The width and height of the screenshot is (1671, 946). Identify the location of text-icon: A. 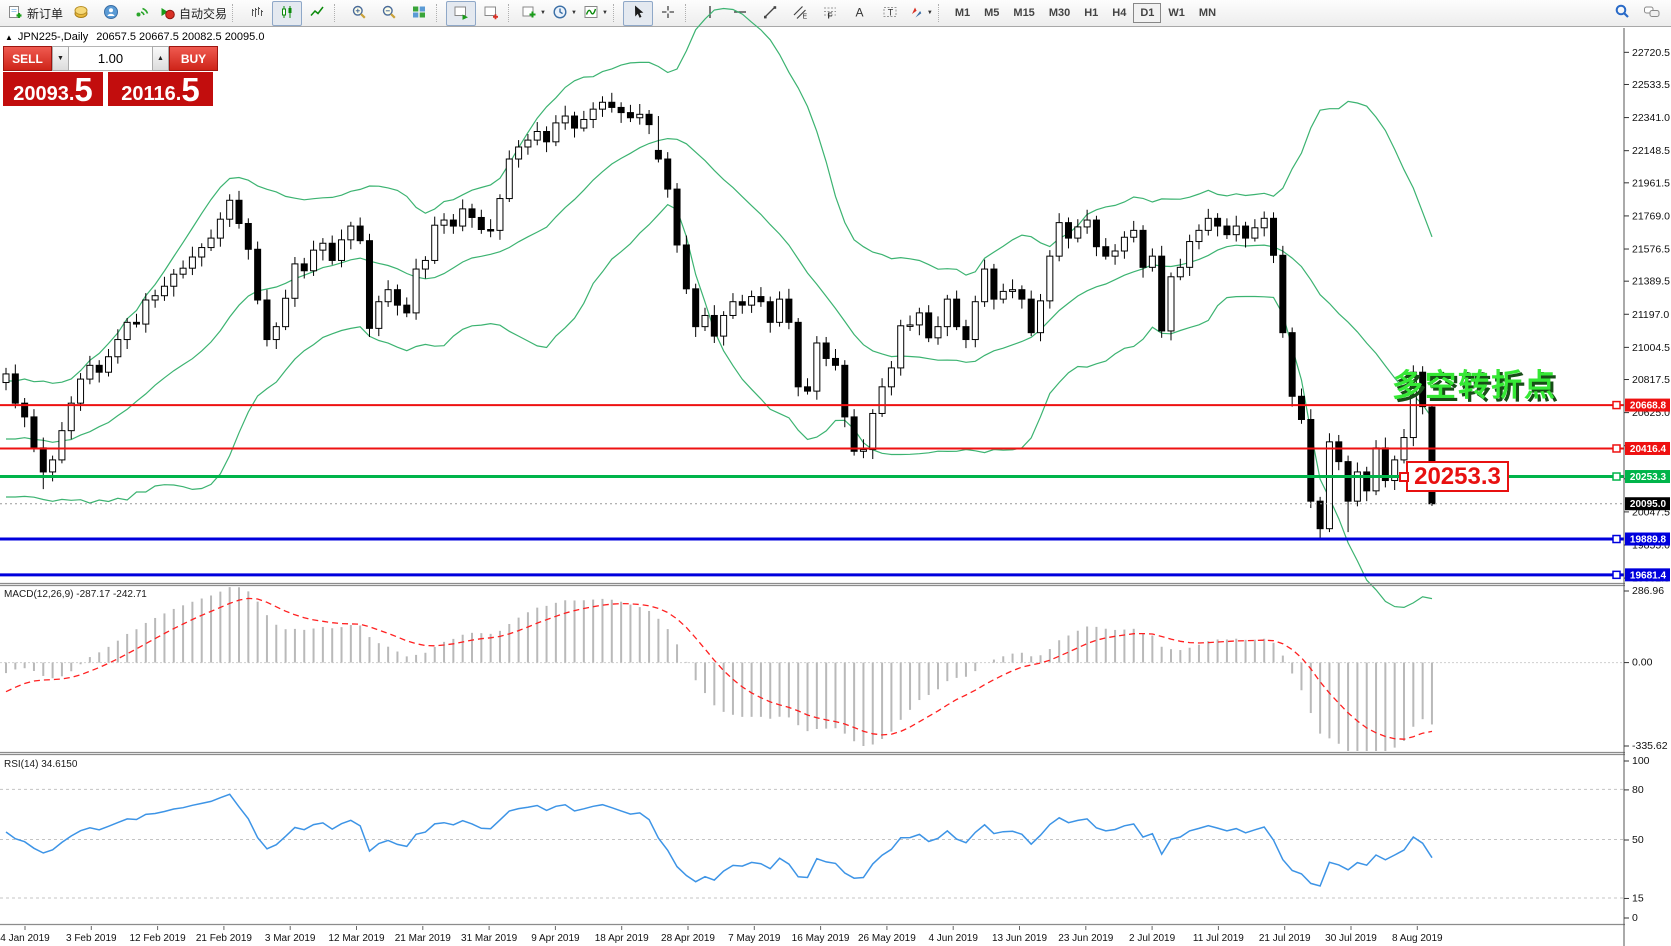
(860, 13).